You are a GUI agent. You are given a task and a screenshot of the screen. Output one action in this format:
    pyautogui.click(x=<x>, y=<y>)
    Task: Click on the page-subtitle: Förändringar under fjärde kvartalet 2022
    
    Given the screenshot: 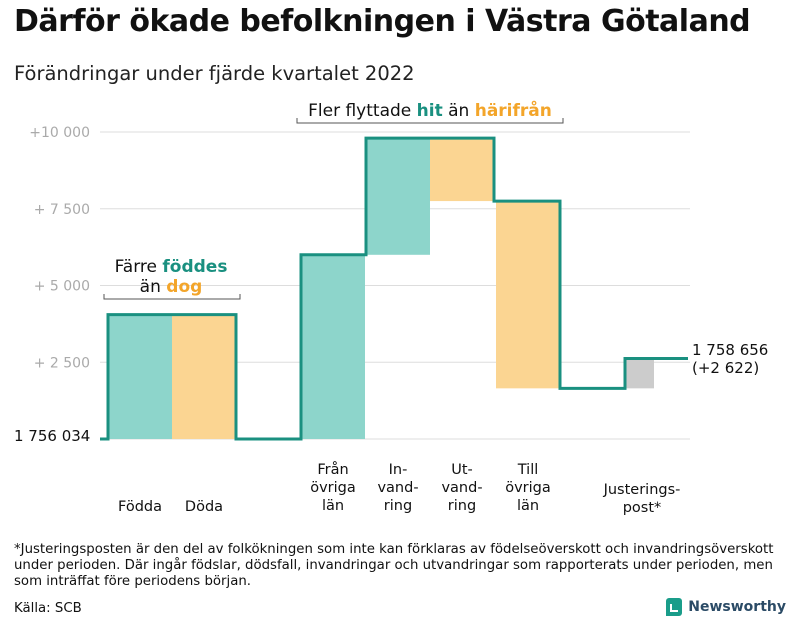 What is the action you would take?
    pyautogui.click(x=214, y=73)
    